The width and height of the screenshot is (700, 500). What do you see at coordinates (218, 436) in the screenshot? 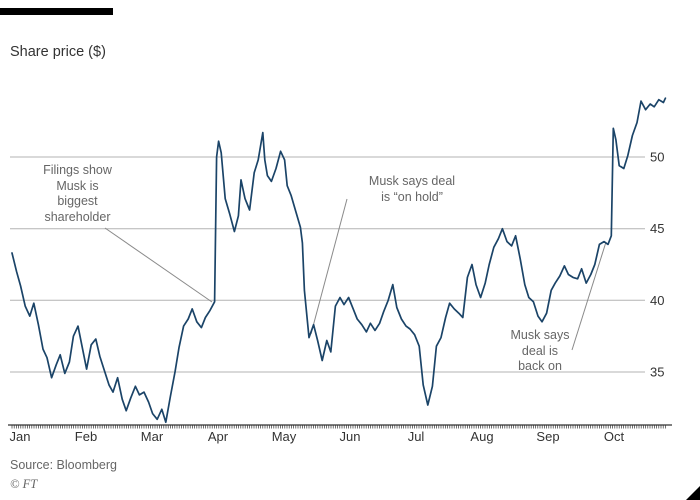
I see `x-axis-label: Apr` at bounding box center [218, 436].